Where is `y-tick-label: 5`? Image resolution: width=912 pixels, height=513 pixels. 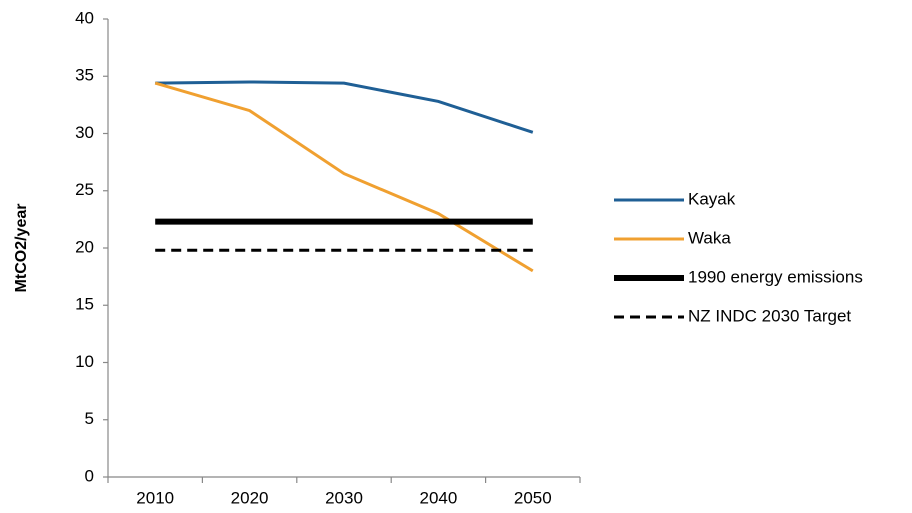
y-tick-label: 5 is located at coordinates (89, 418).